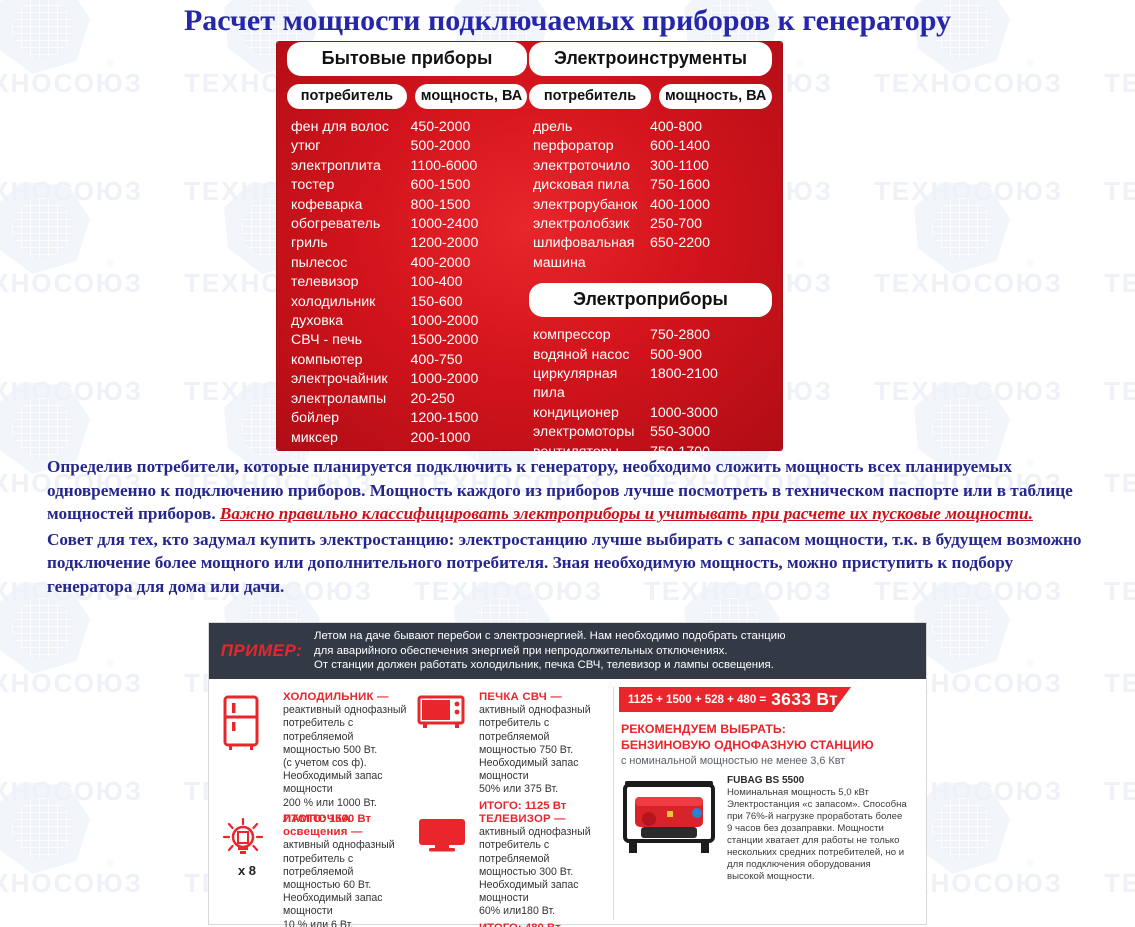  What do you see at coordinates (576, 451) in the screenshot?
I see `row-consumer: вентиляторы` at bounding box center [576, 451].